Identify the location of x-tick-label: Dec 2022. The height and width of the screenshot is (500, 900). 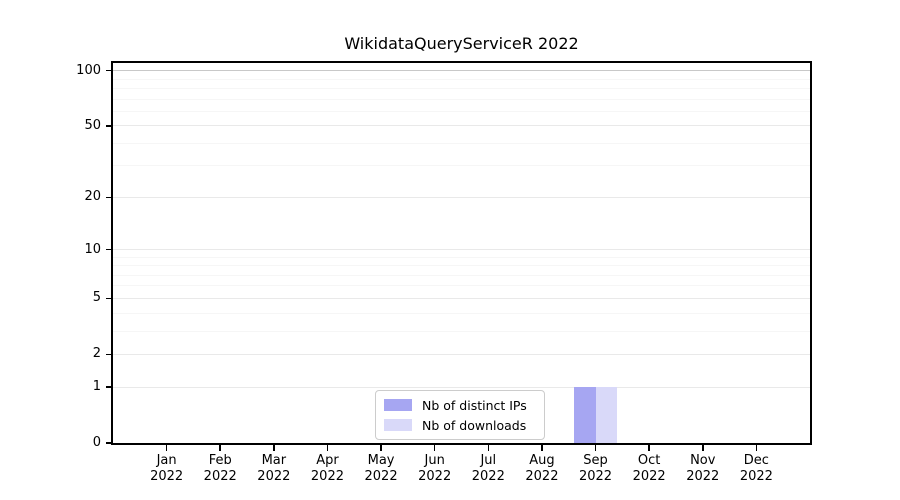
(756, 468).